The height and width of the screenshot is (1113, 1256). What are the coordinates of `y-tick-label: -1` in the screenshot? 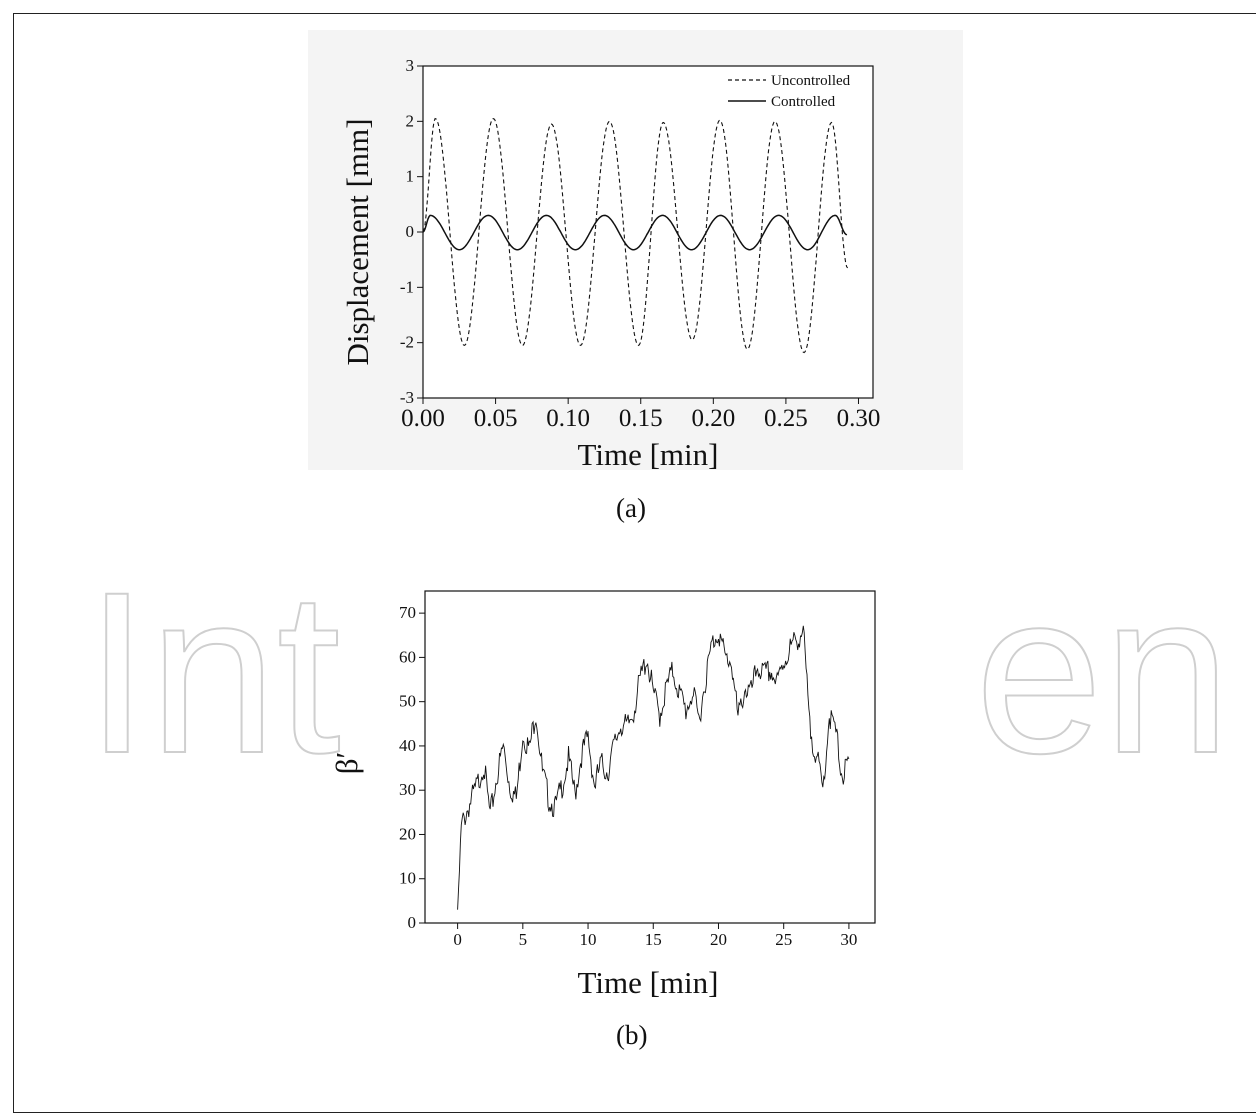 It's located at (407, 286).